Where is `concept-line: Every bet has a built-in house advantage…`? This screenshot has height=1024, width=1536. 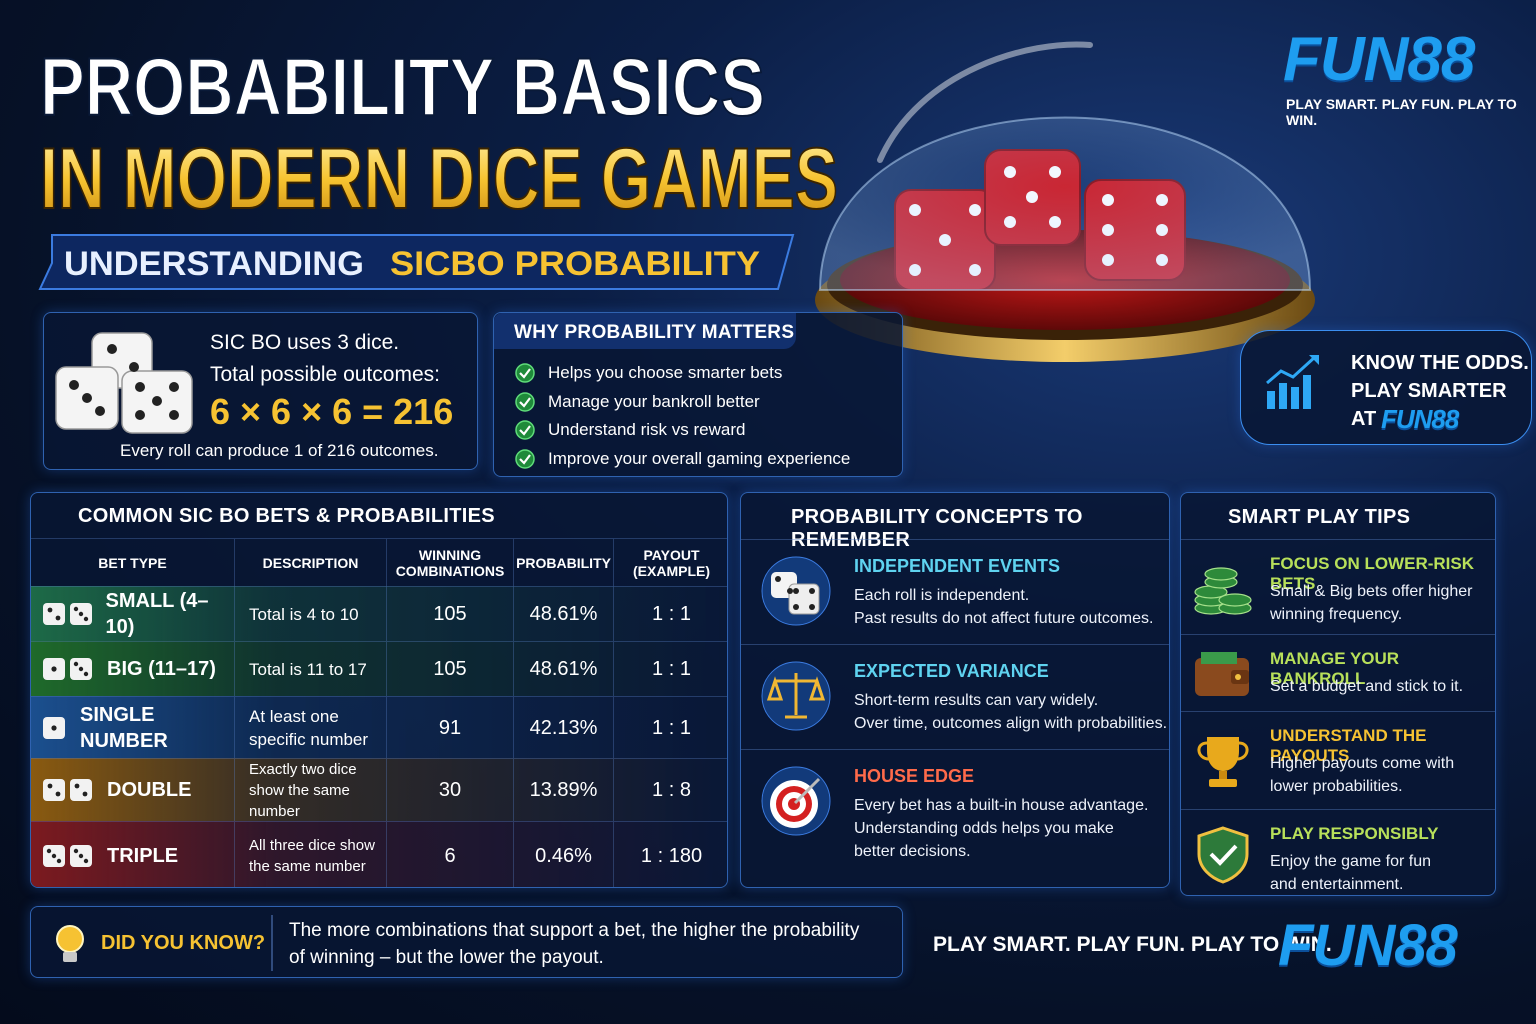
concept-line: Every bet has a built-in house advantage… is located at coordinates (1001, 805).